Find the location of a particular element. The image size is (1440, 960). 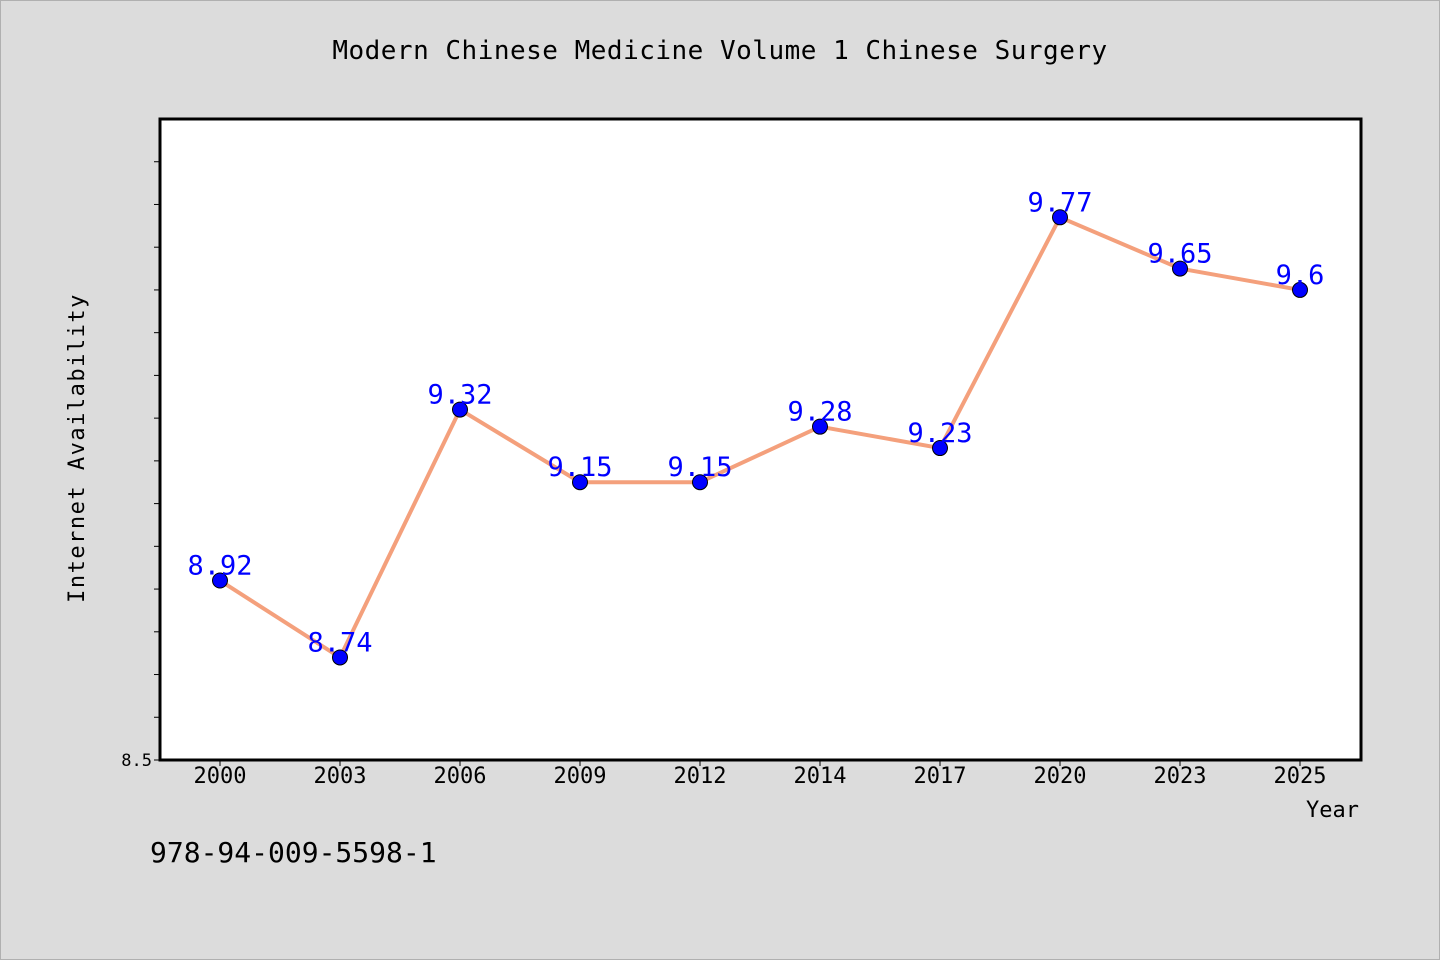

y-axis-ticks is located at coordinates (157, 461).